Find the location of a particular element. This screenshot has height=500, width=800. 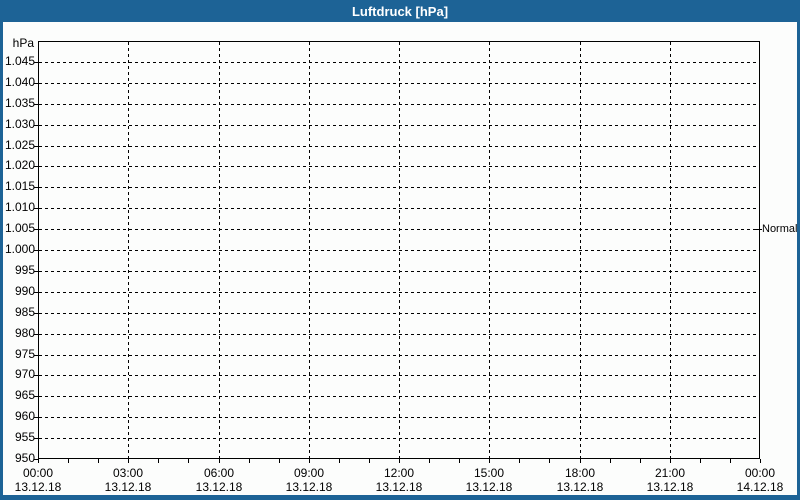

y-tick-label: 950 is located at coordinates (24, 458).